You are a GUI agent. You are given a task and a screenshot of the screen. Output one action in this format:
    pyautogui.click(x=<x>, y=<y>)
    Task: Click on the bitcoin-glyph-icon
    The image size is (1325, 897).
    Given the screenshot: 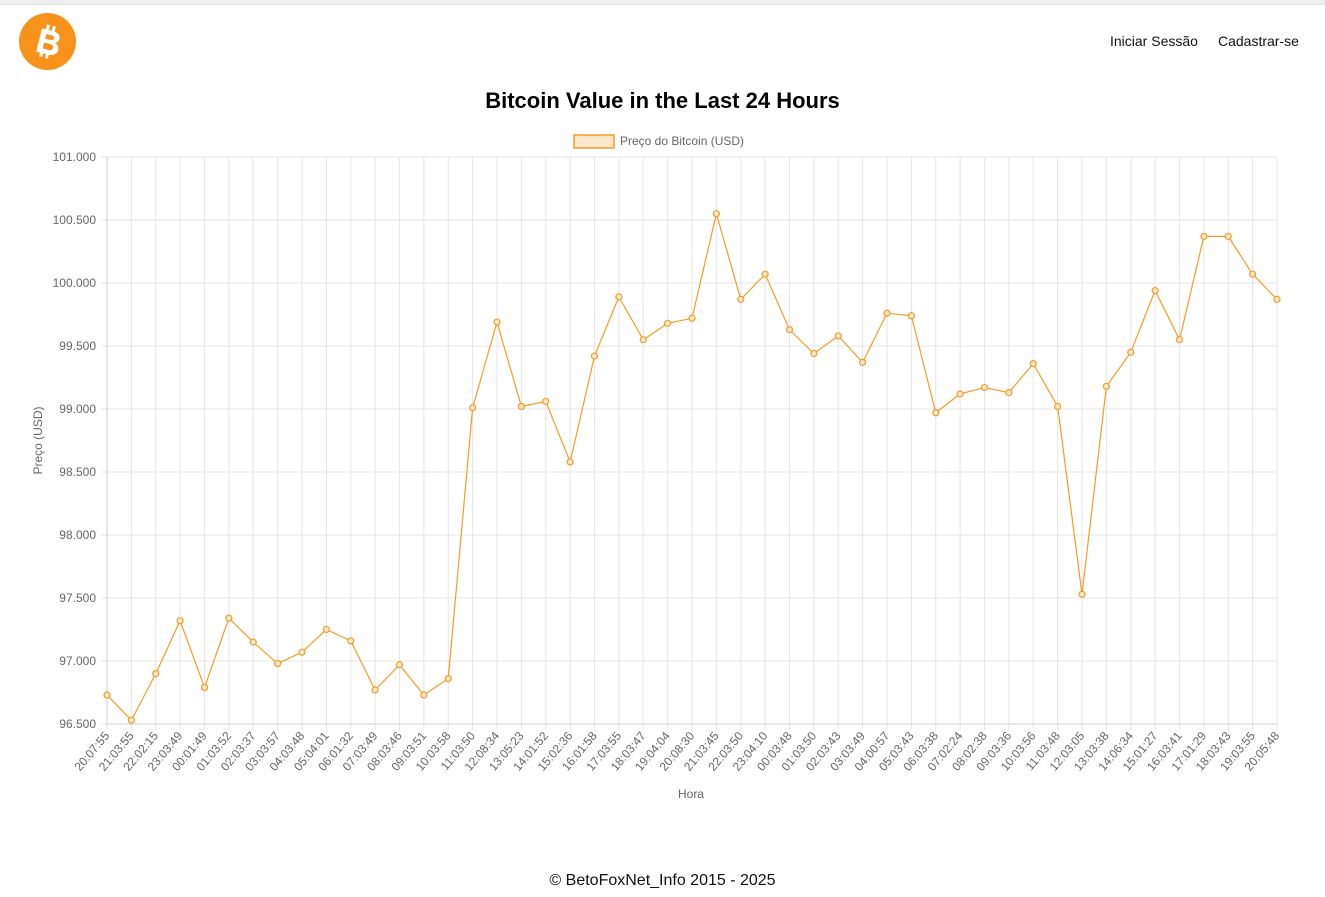 What is the action you would take?
    pyautogui.click(x=48, y=41)
    